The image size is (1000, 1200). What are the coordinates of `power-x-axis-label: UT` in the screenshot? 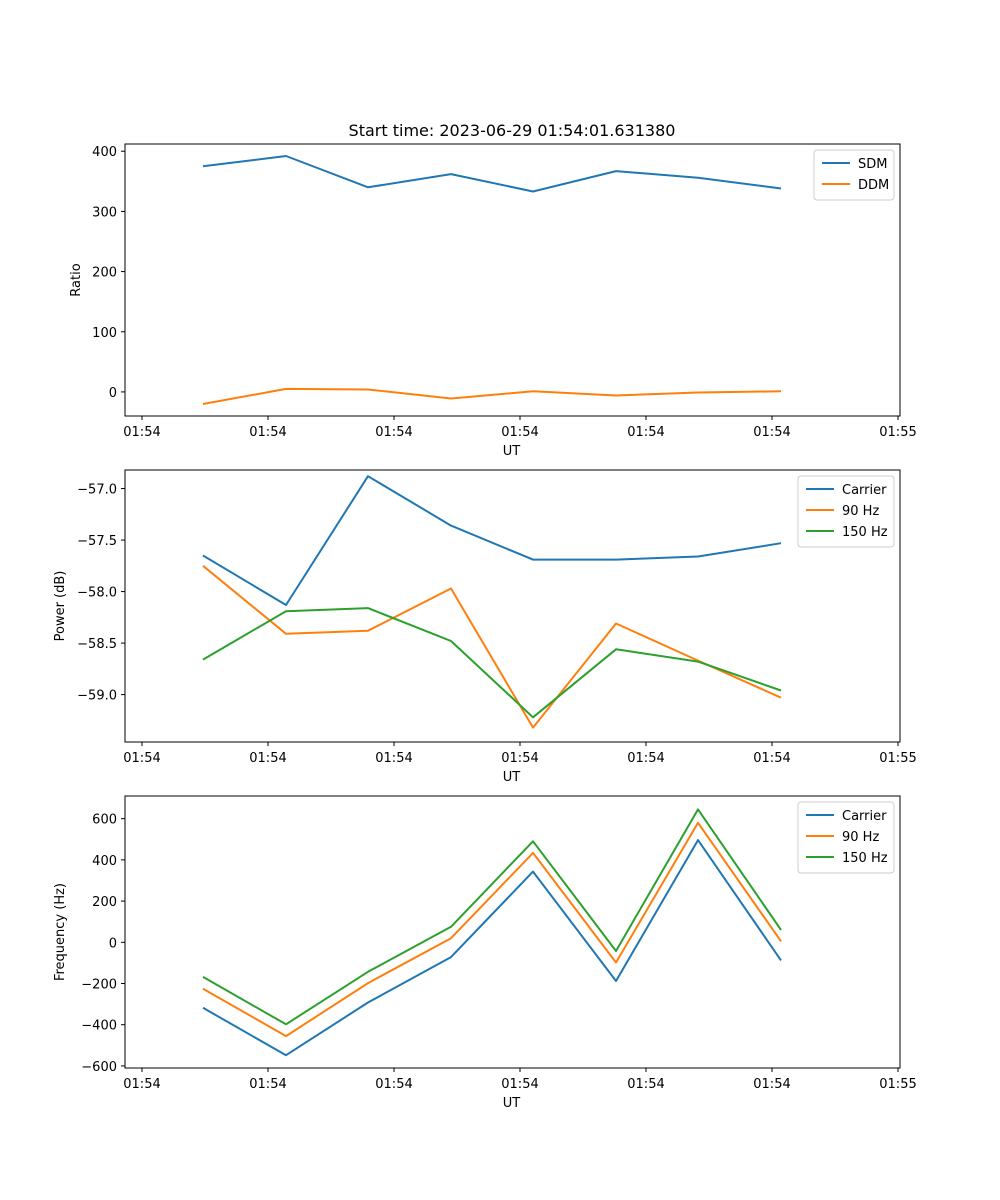 It's located at (512, 777).